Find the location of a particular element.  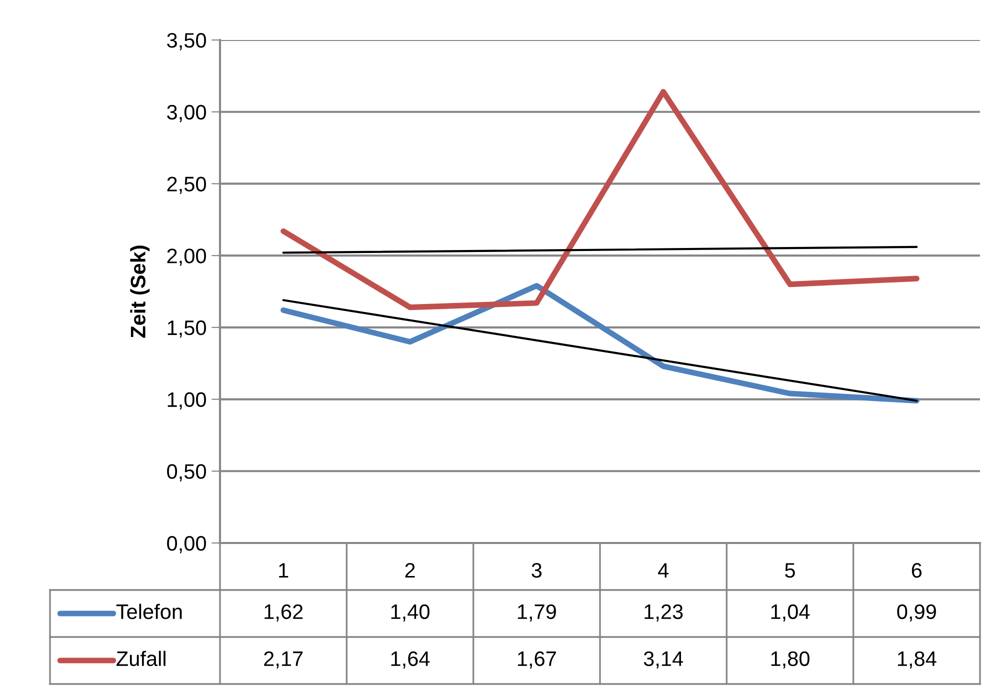

y-tick-label: 2,50 is located at coordinates (186, 185).